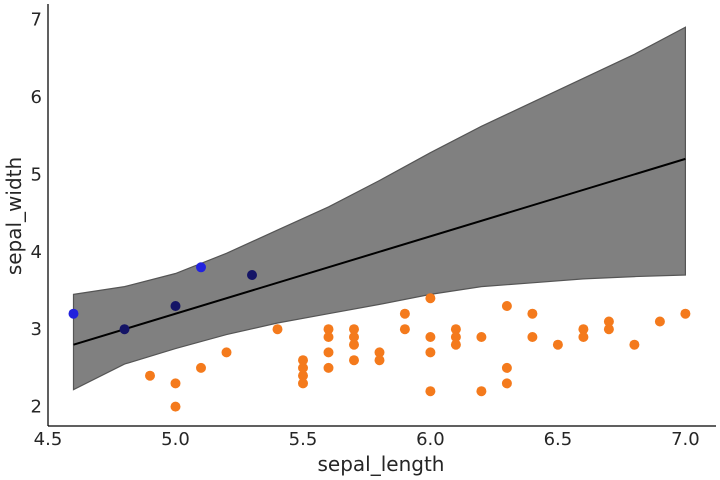  I want to click on y-tick-label: 3, so click(36, 329).